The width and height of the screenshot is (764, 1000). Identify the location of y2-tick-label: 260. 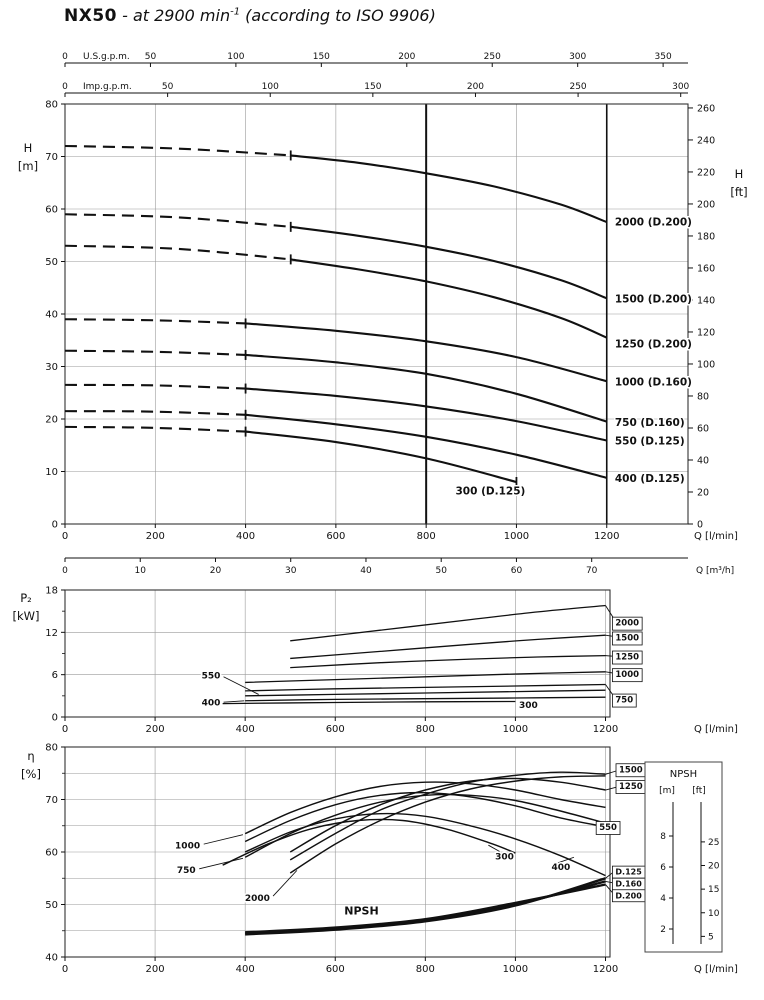
(706, 108).